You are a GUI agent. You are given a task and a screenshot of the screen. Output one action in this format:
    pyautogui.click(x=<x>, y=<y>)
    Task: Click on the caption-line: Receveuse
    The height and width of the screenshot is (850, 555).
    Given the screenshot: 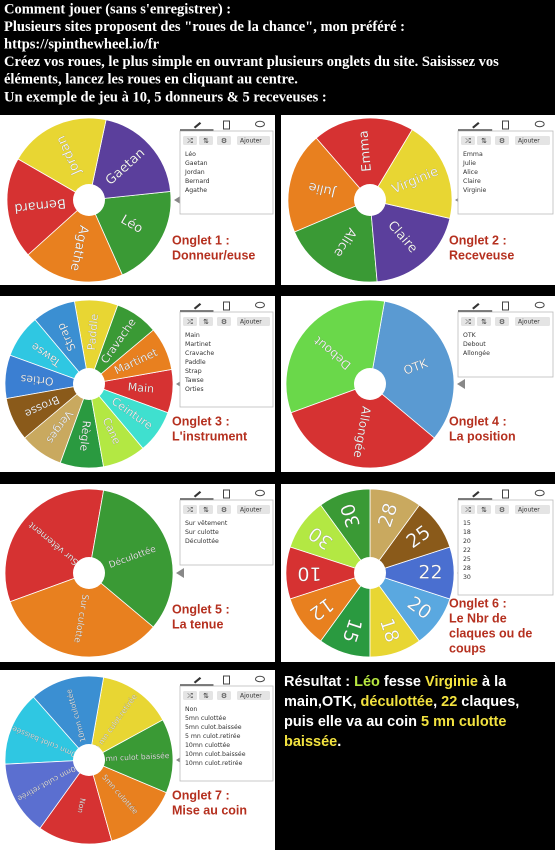 What is the action you would take?
    pyautogui.click(x=481, y=255)
    